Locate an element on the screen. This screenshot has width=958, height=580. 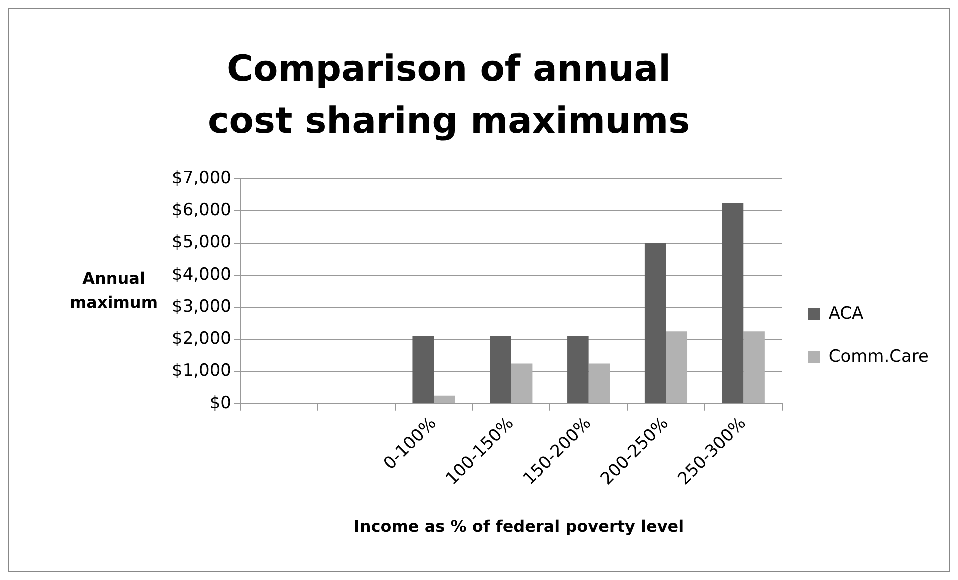
y-tick-label: $2,000 is located at coordinates (202, 339).